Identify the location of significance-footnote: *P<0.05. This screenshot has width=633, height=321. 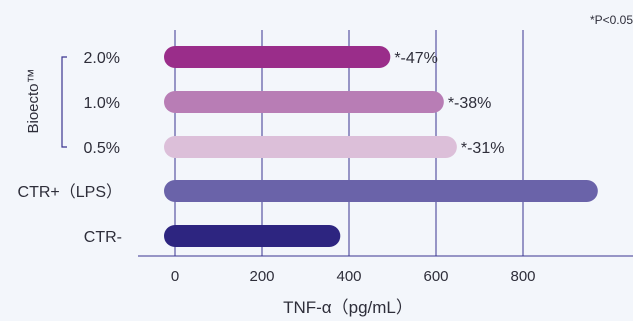
(611, 20).